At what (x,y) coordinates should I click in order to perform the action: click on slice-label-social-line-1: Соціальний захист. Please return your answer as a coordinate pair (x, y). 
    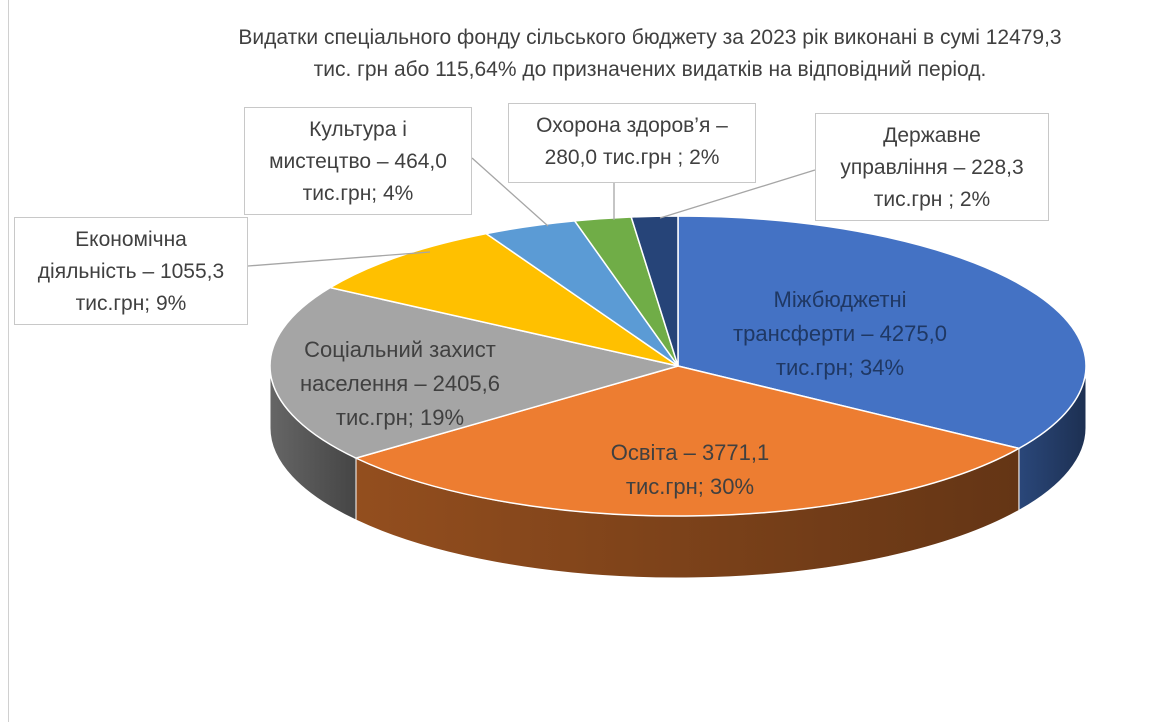
    Looking at the image, I should click on (400, 349).